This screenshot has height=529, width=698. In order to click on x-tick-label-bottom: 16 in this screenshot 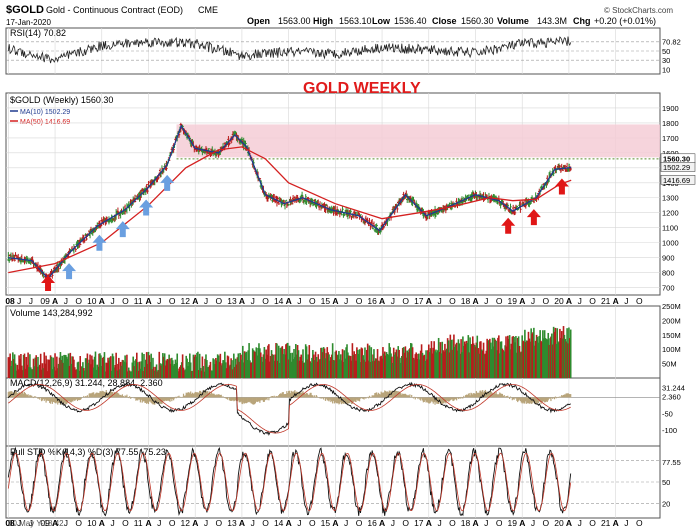, I will do `click(372, 523)`.